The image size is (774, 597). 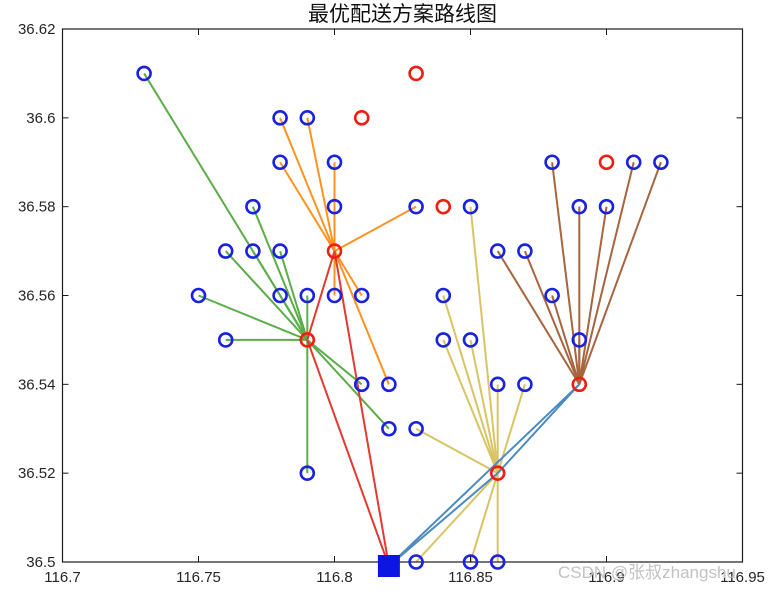 I want to click on watermark: CSDN @张叔zhangshu, so click(x=647, y=573).